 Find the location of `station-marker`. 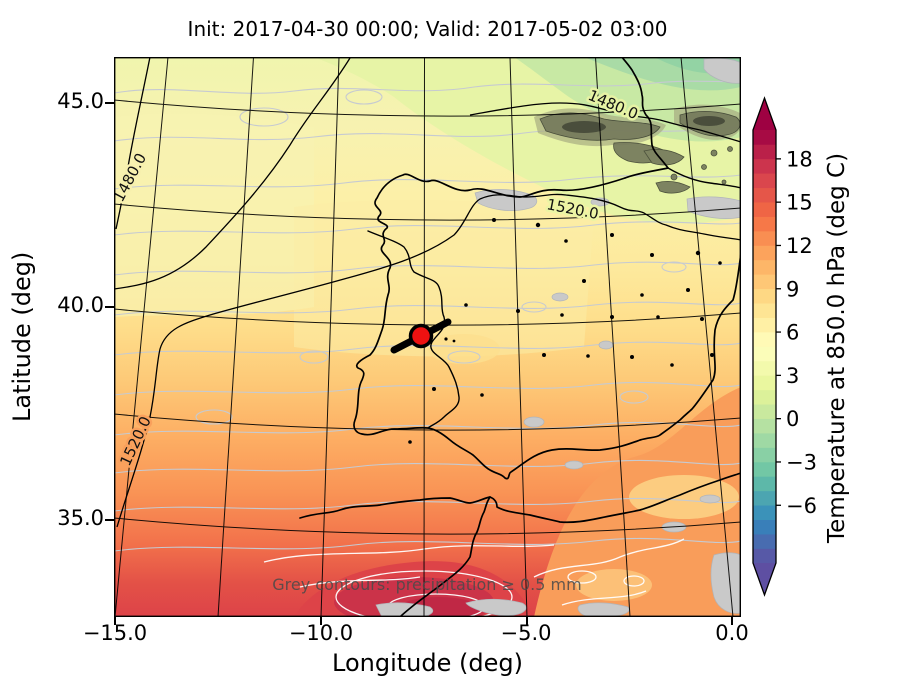

station-marker is located at coordinates (421, 336).